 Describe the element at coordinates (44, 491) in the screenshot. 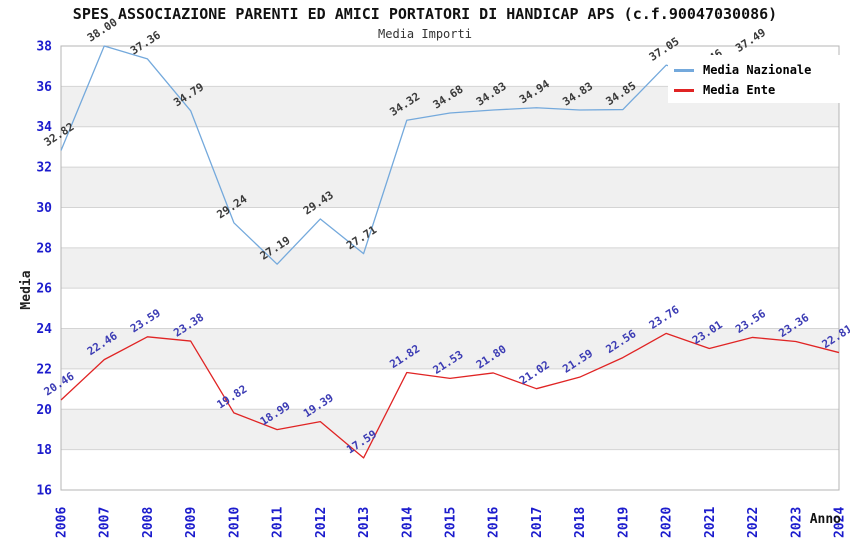

I see `y-tick-label: 16` at that location.